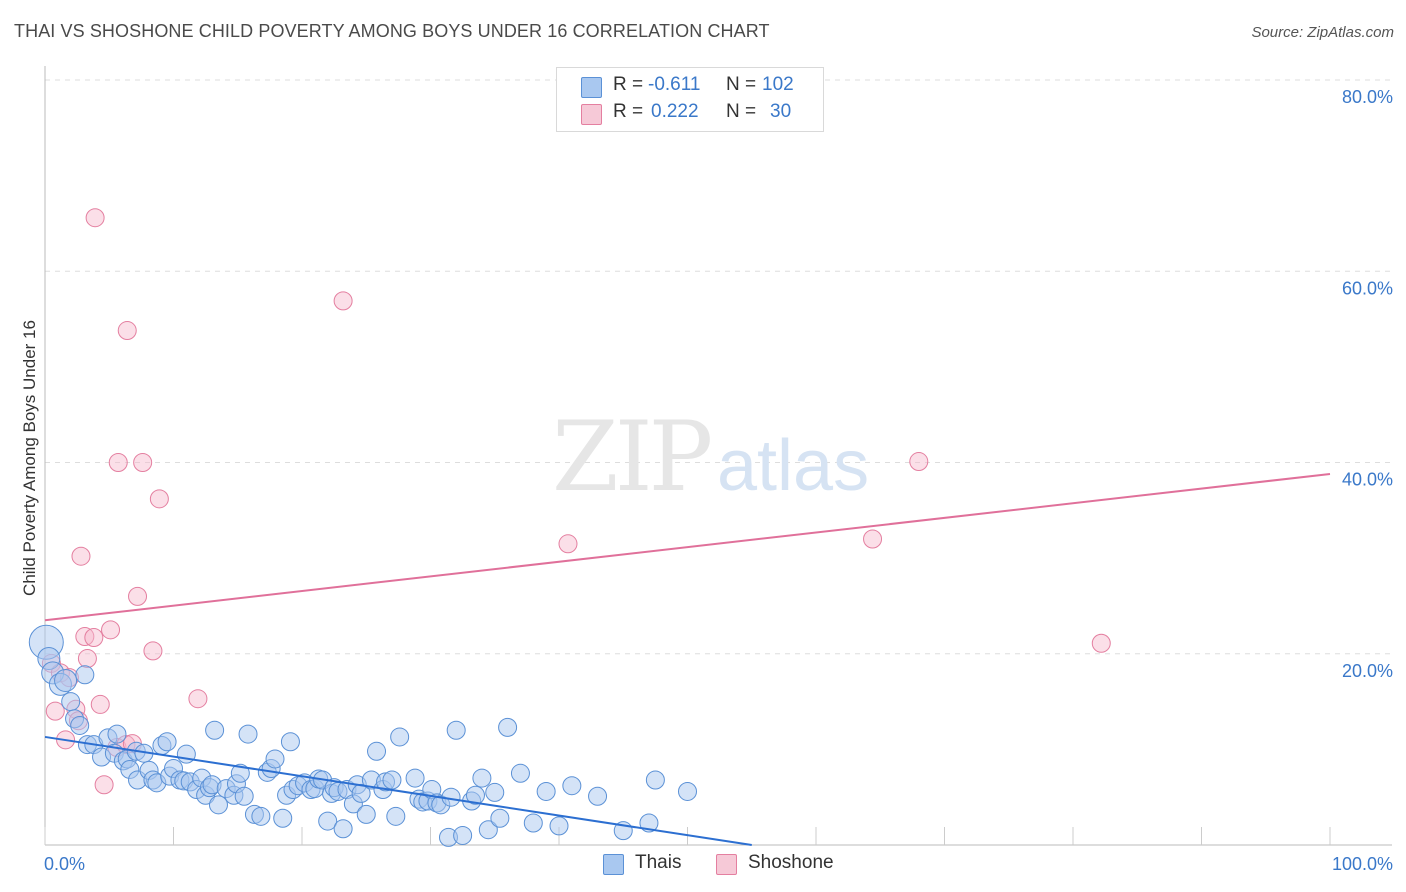 The height and width of the screenshot is (892, 1406). I want to click on shoshone-r-label: R =, so click(628, 111).